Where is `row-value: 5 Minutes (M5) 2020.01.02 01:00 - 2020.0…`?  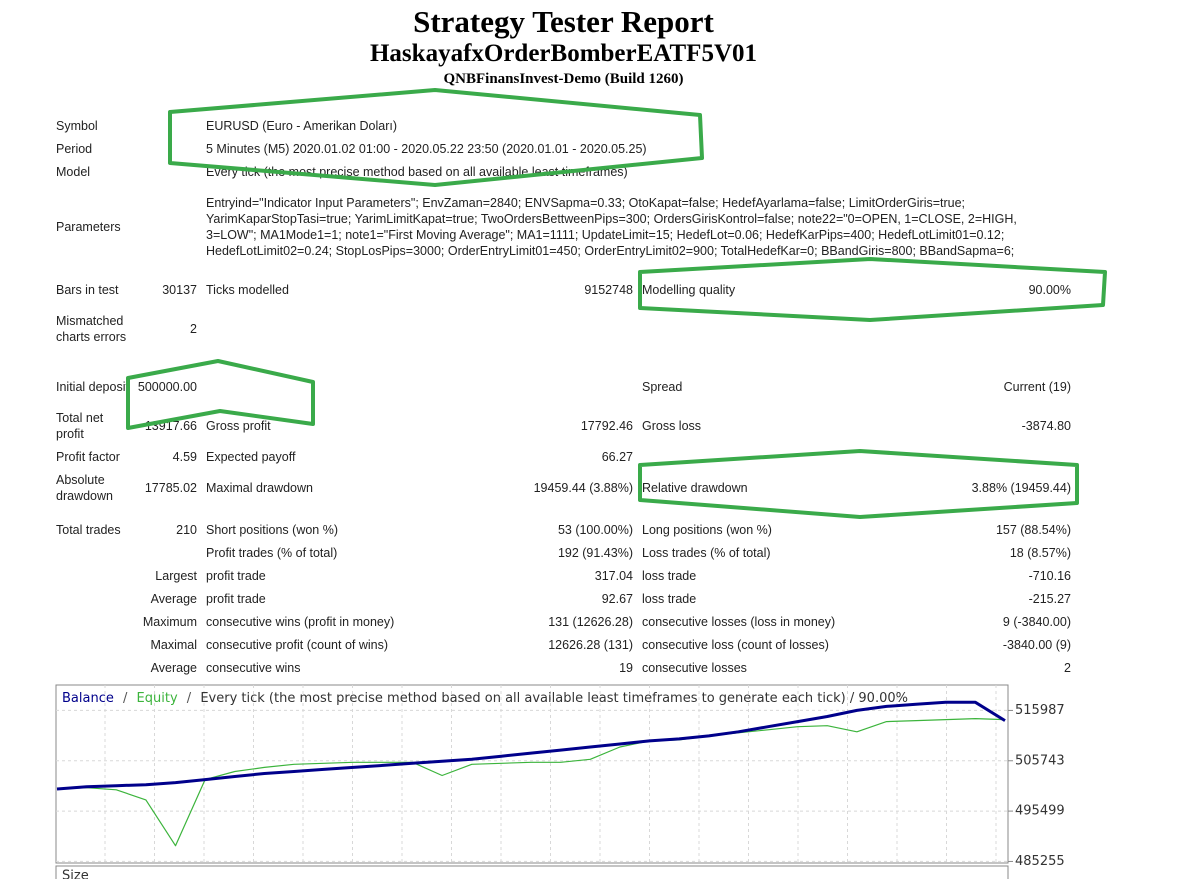
row-value: 5 Minutes (M5) 2020.01.02 01:00 - 2020.0… is located at coordinates (426, 149).